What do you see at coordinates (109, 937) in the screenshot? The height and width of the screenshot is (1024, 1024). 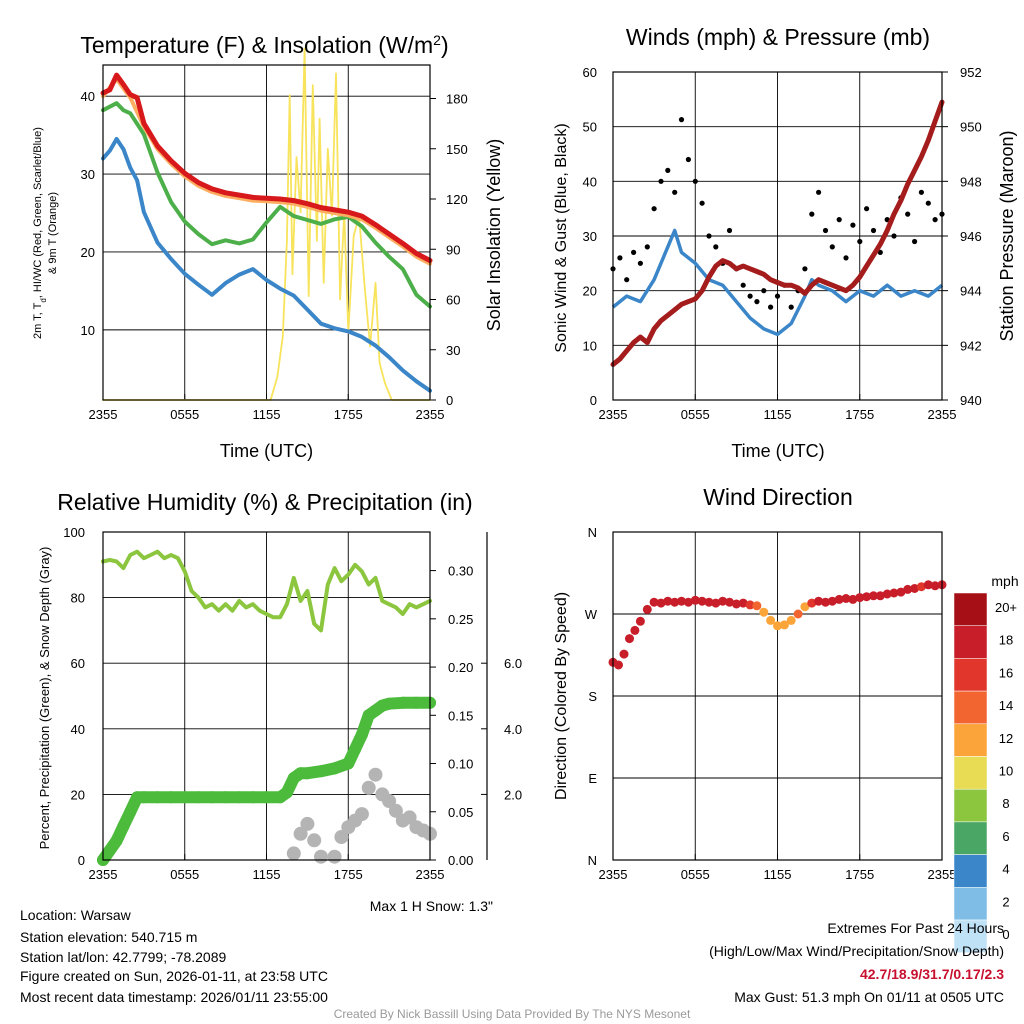 I see `elevation-text: Station elevation: 540.715 m` at bounding box center [109, 937].